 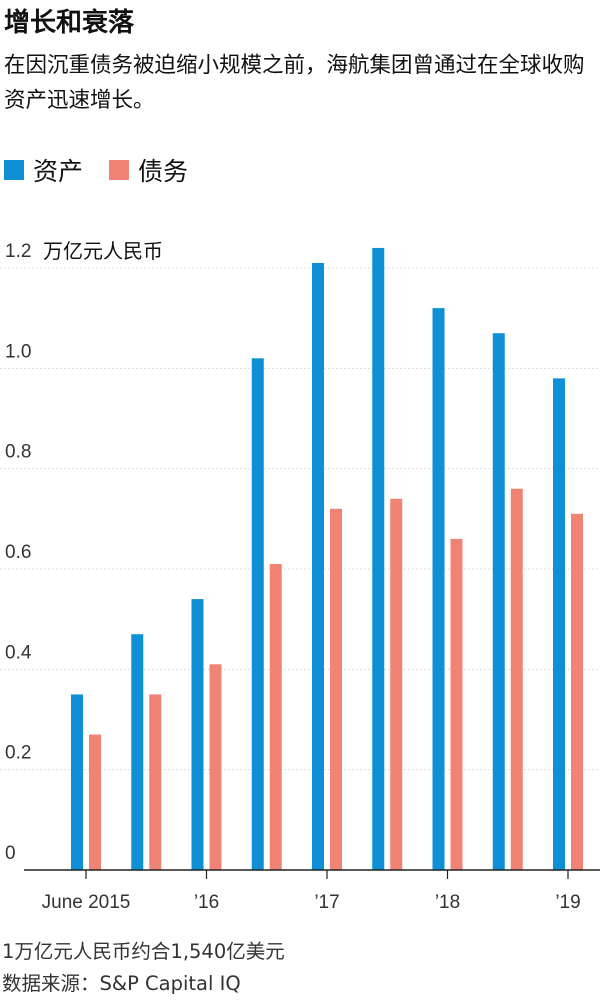 What do you see at coordinates (18, 753) in the screenshot?
I see `y-tick-label: 0.2` at bounding box center [18, 753].